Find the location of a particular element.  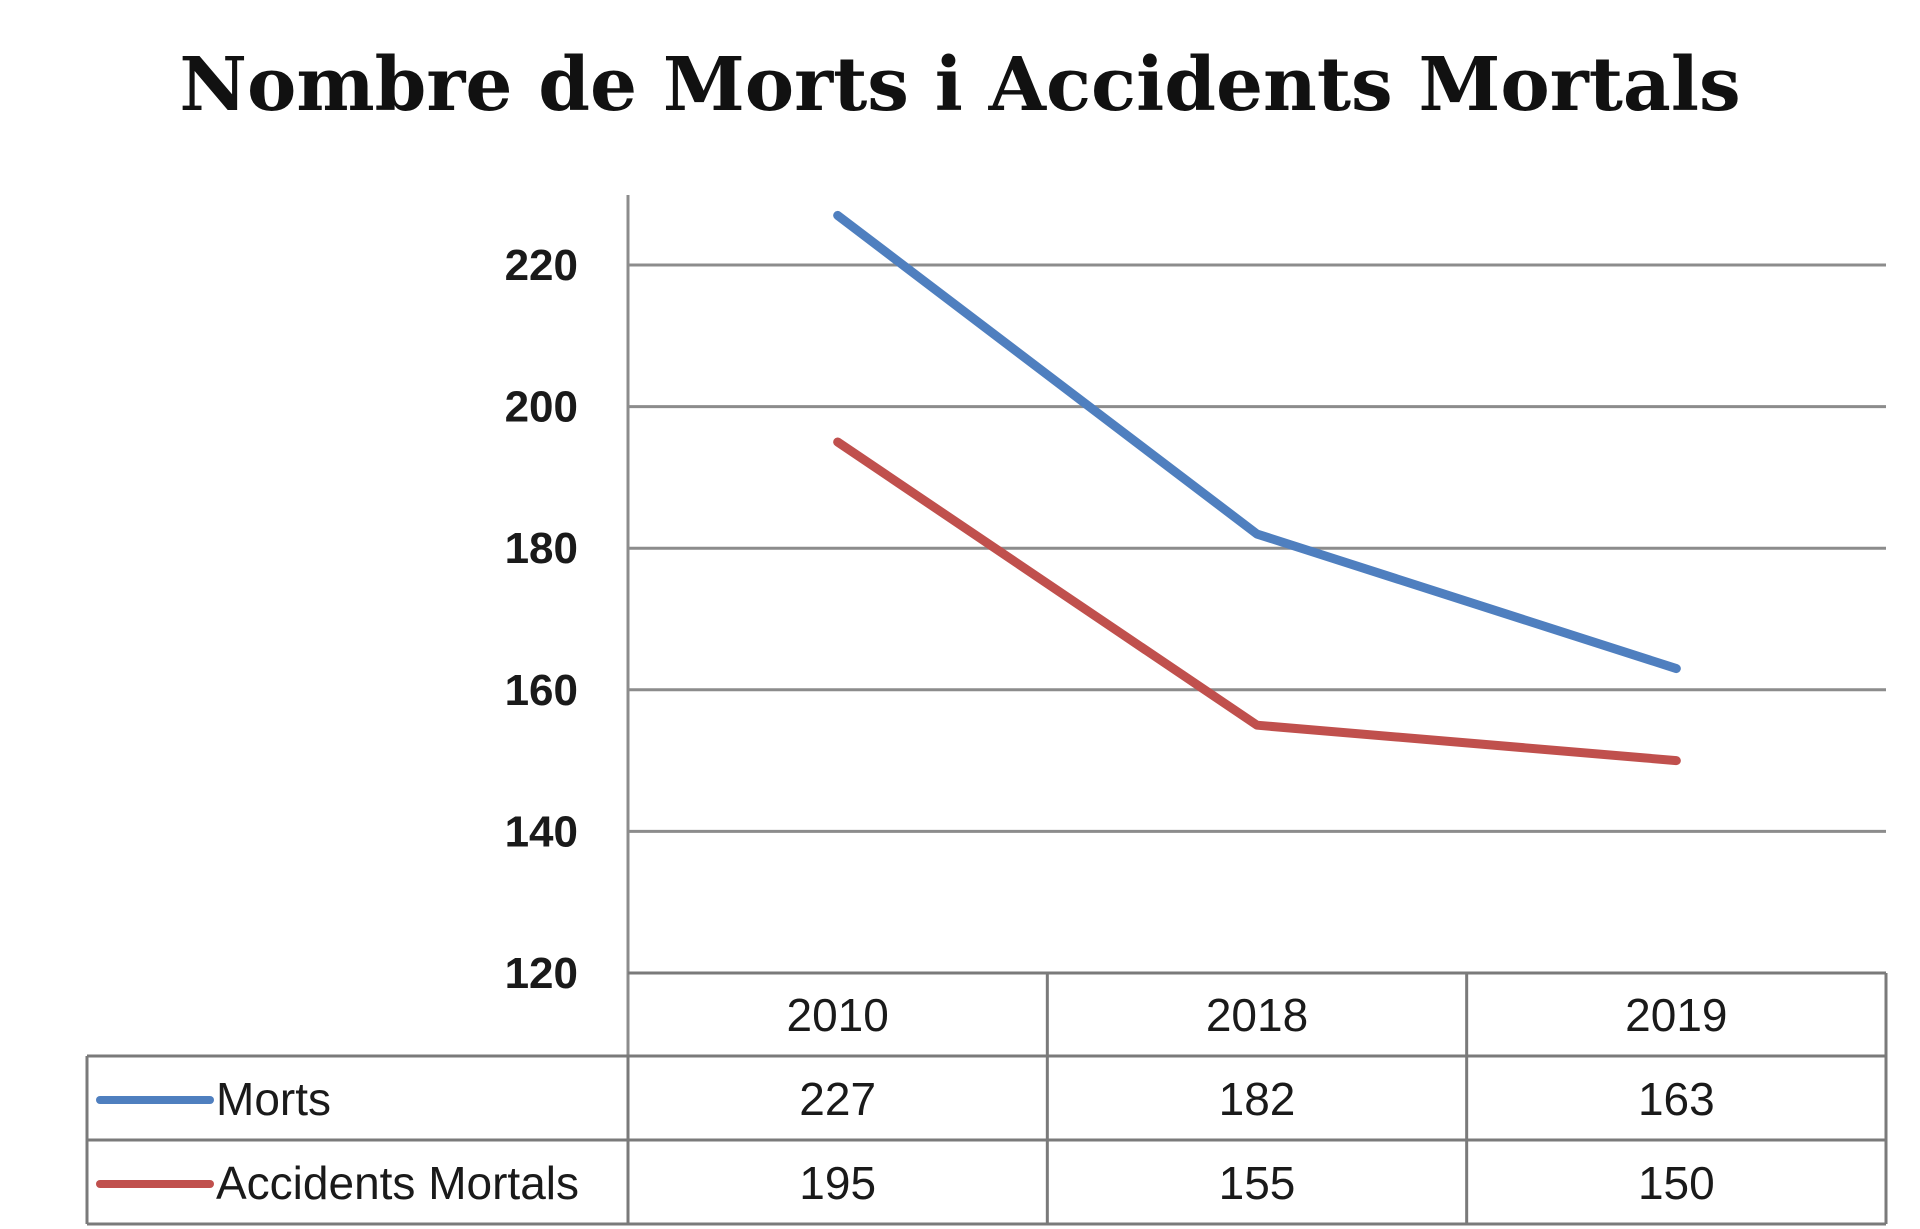

chart-title: Nombre de Morts i Accidents Mortals is located at coordinates (959, 85).